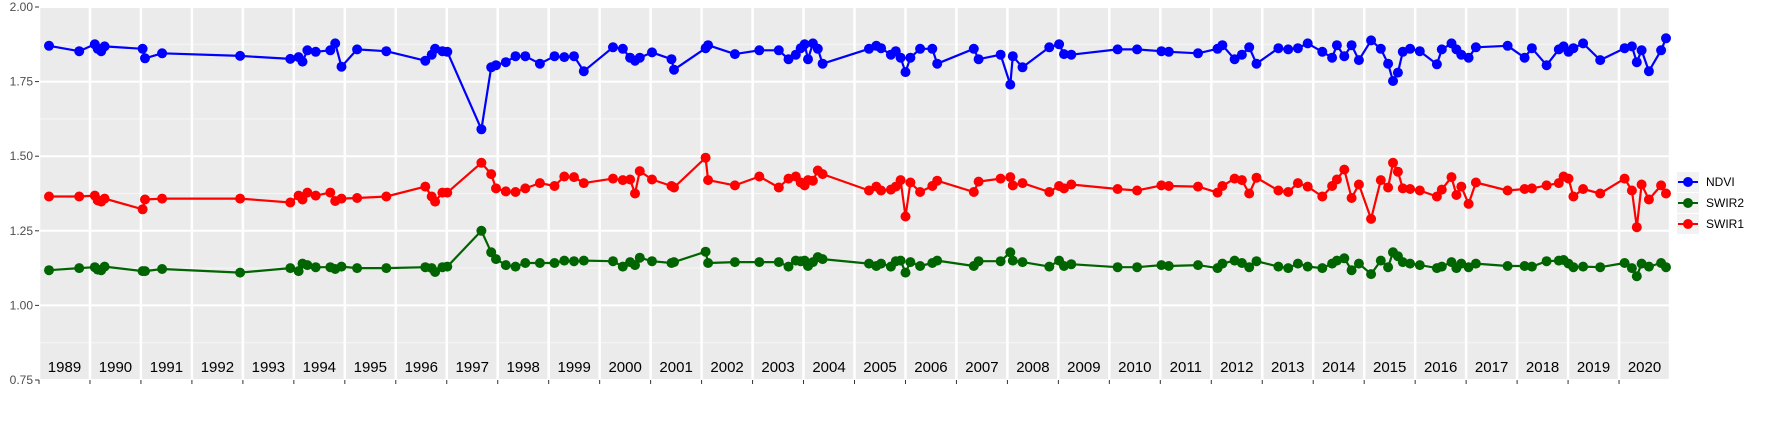  What do you see at coordinates (857, 253) in the screenshot?
I see `series-swir2` at bounding box center [857, 253].